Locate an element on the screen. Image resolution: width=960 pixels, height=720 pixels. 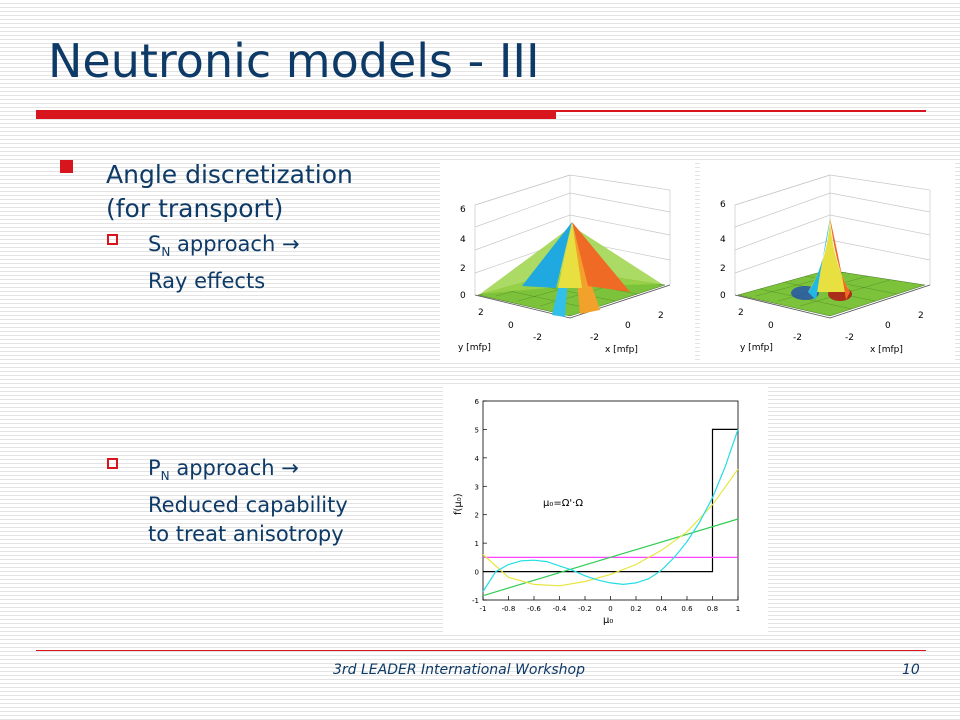
y-tick-label: 3 is located at coordinates (477, 487).